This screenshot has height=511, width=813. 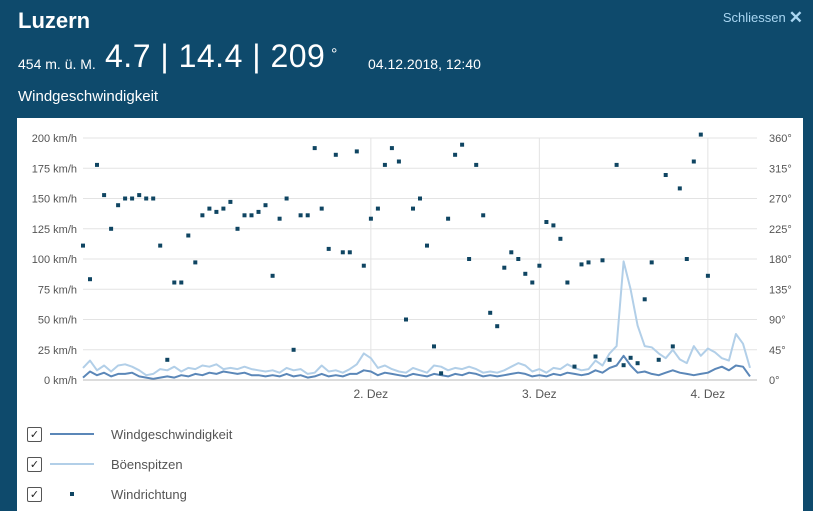 What do you see at coordinates (34, 494) in the screenshot?
I see `legend-checkbox-direction: ✓` at bounding box center [34, 494].